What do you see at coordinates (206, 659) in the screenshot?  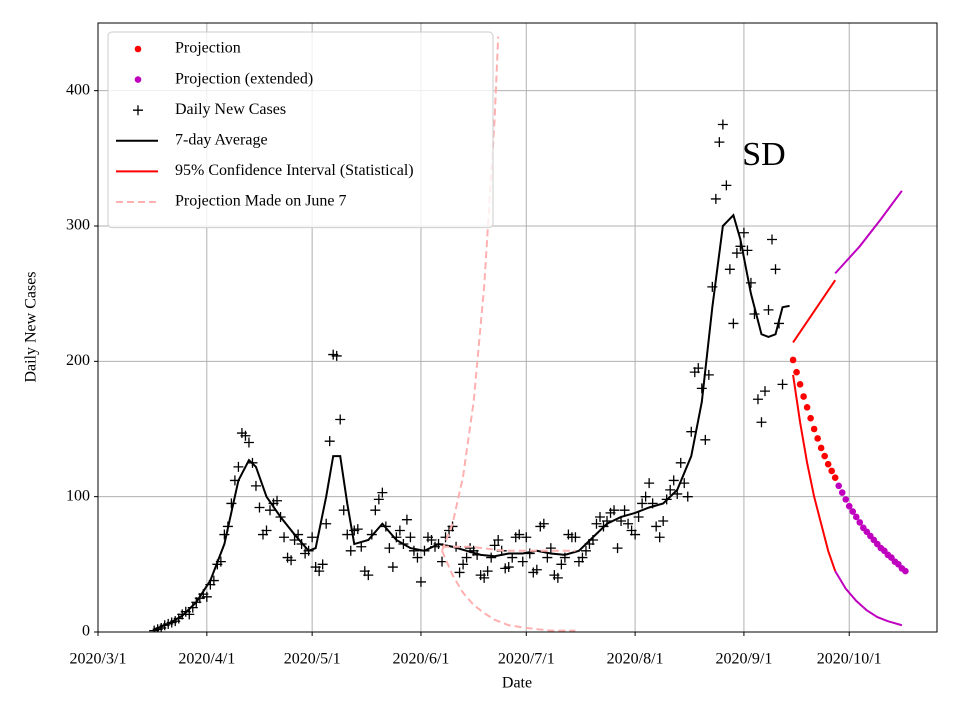 I see `x-tick-label: 2020/4/1` at bounding box center [206, 659].